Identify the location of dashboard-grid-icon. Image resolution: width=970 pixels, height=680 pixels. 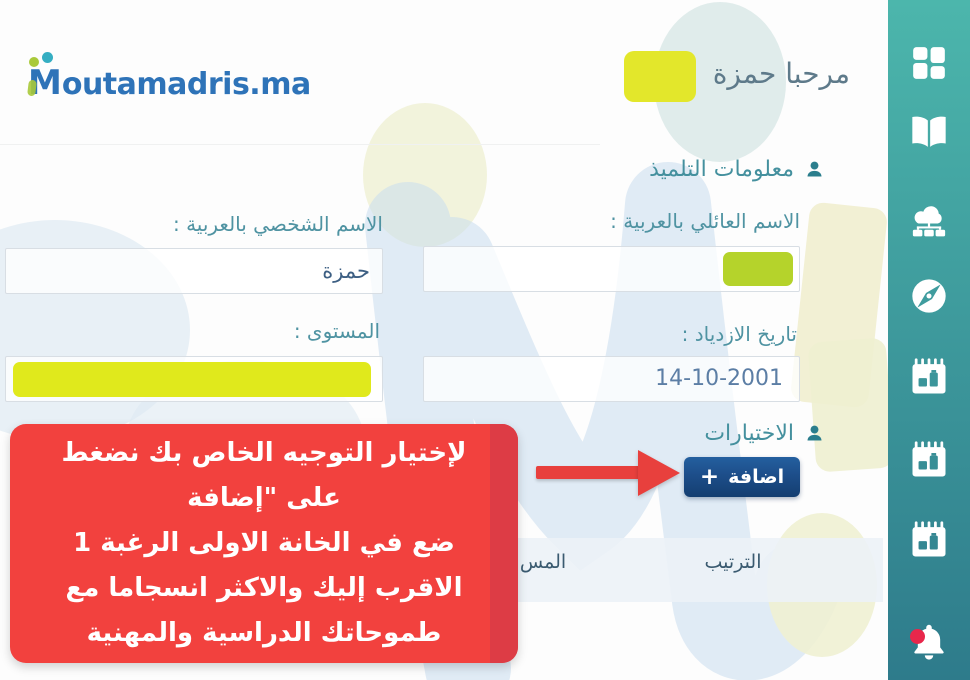
(929, 63).